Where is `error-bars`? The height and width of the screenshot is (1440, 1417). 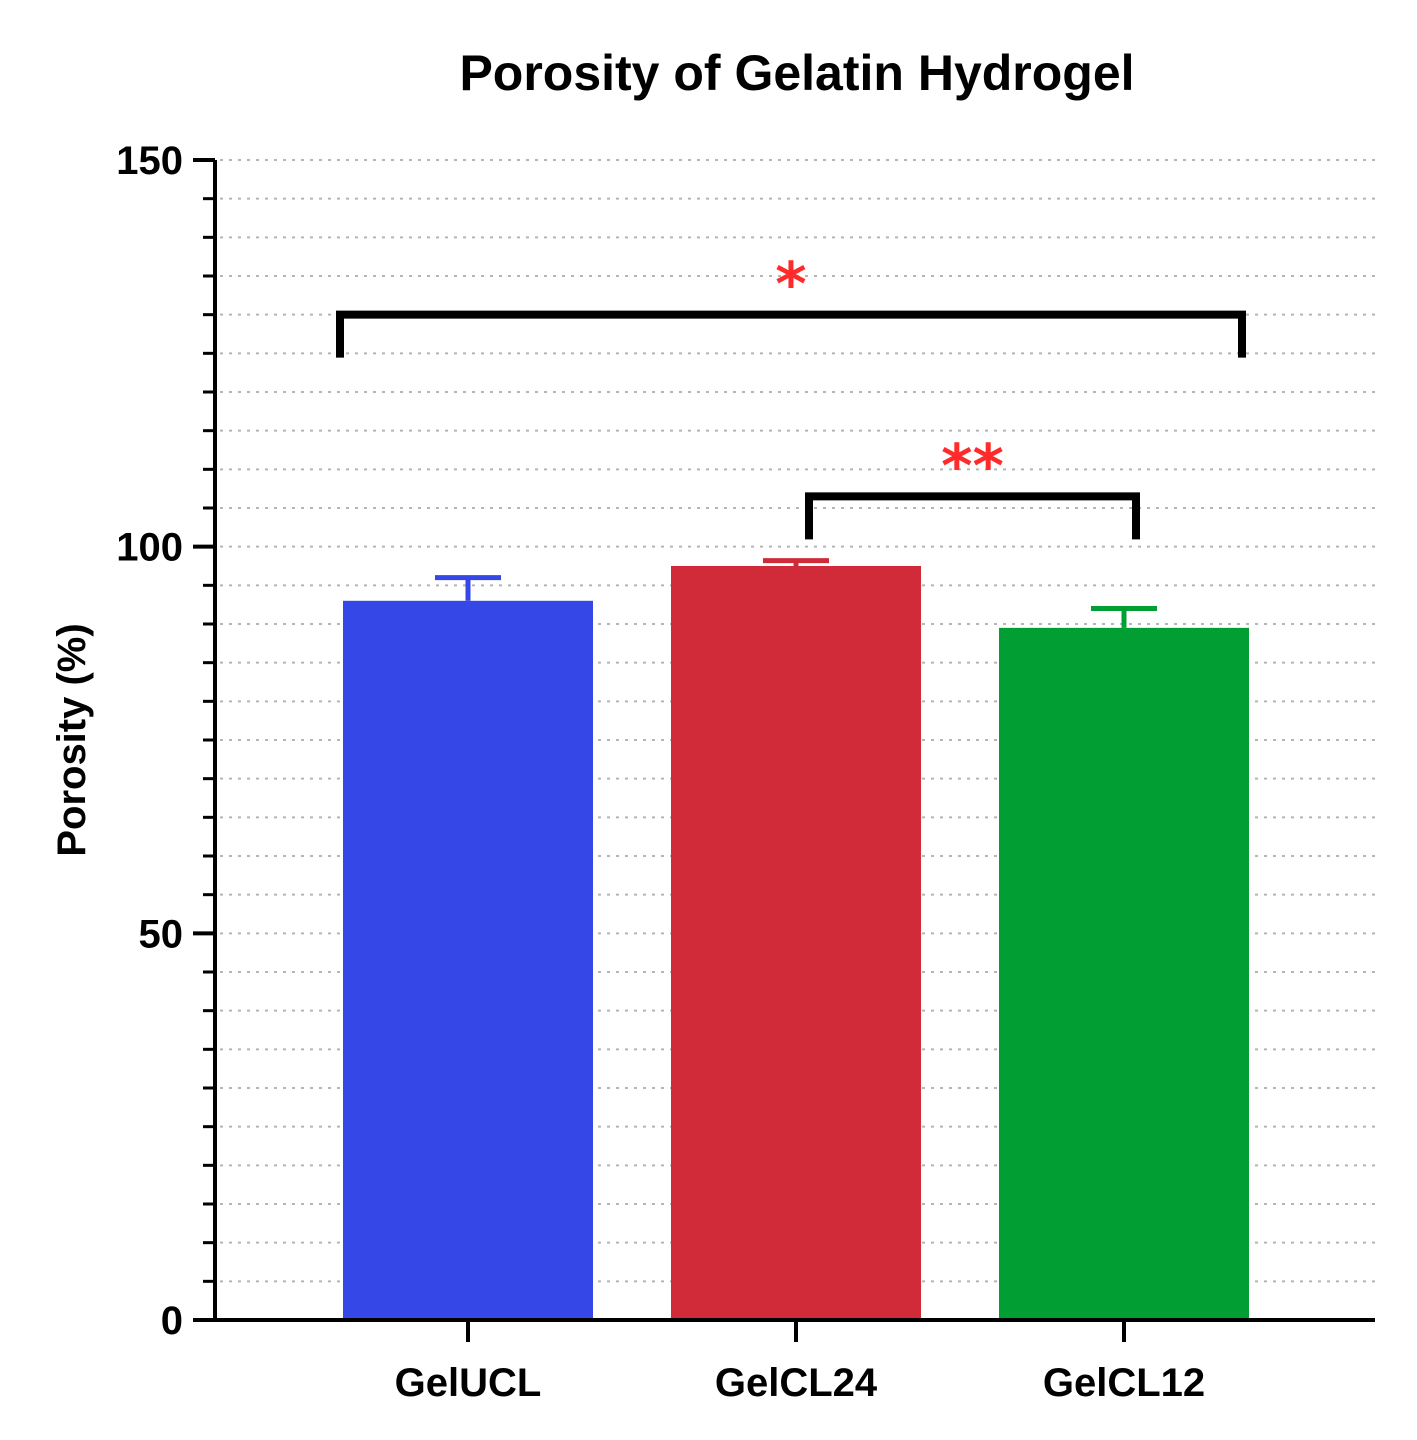
error-bars is located at coordinates (796, 593).